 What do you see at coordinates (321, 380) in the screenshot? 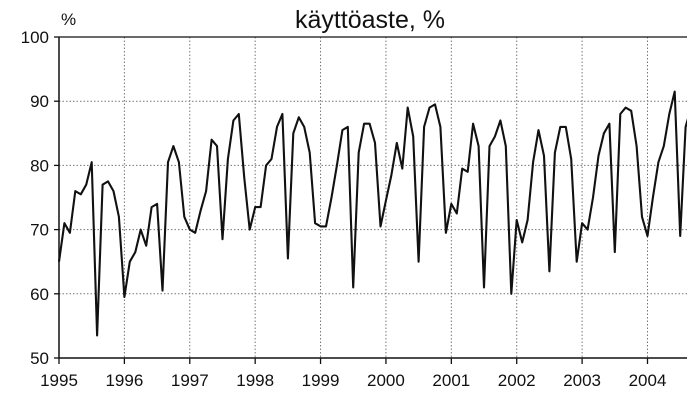
I see `x-tick-label: 1999` at bounding box center [321, 380].